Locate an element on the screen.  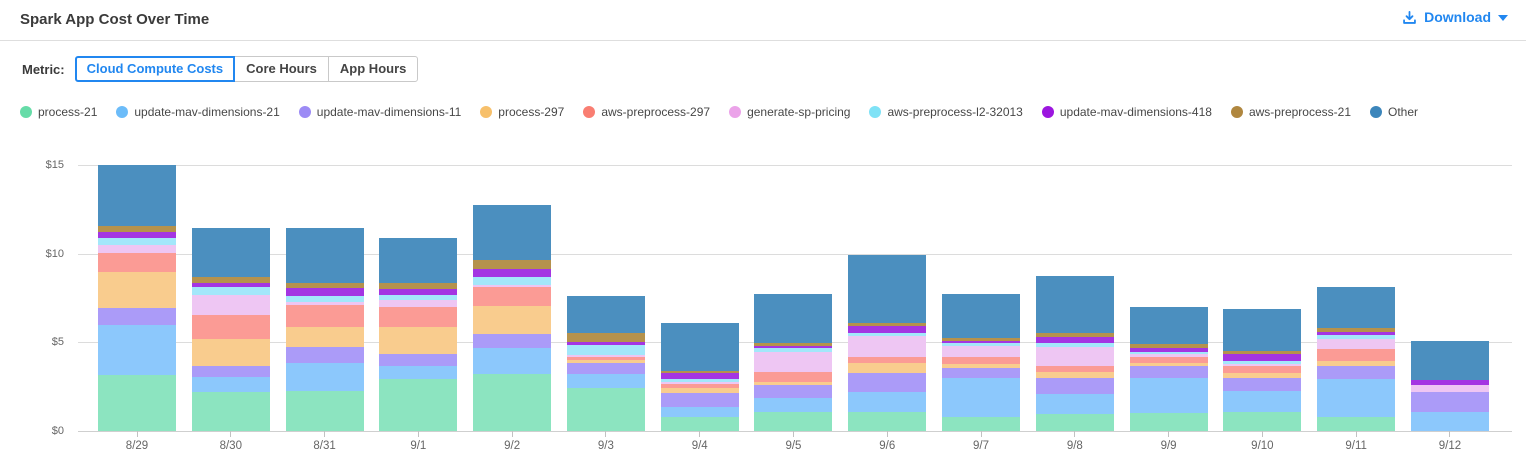
legend-item-generate-sp-pricing: generate-sp-pricing is located at coordinates (789, 112).